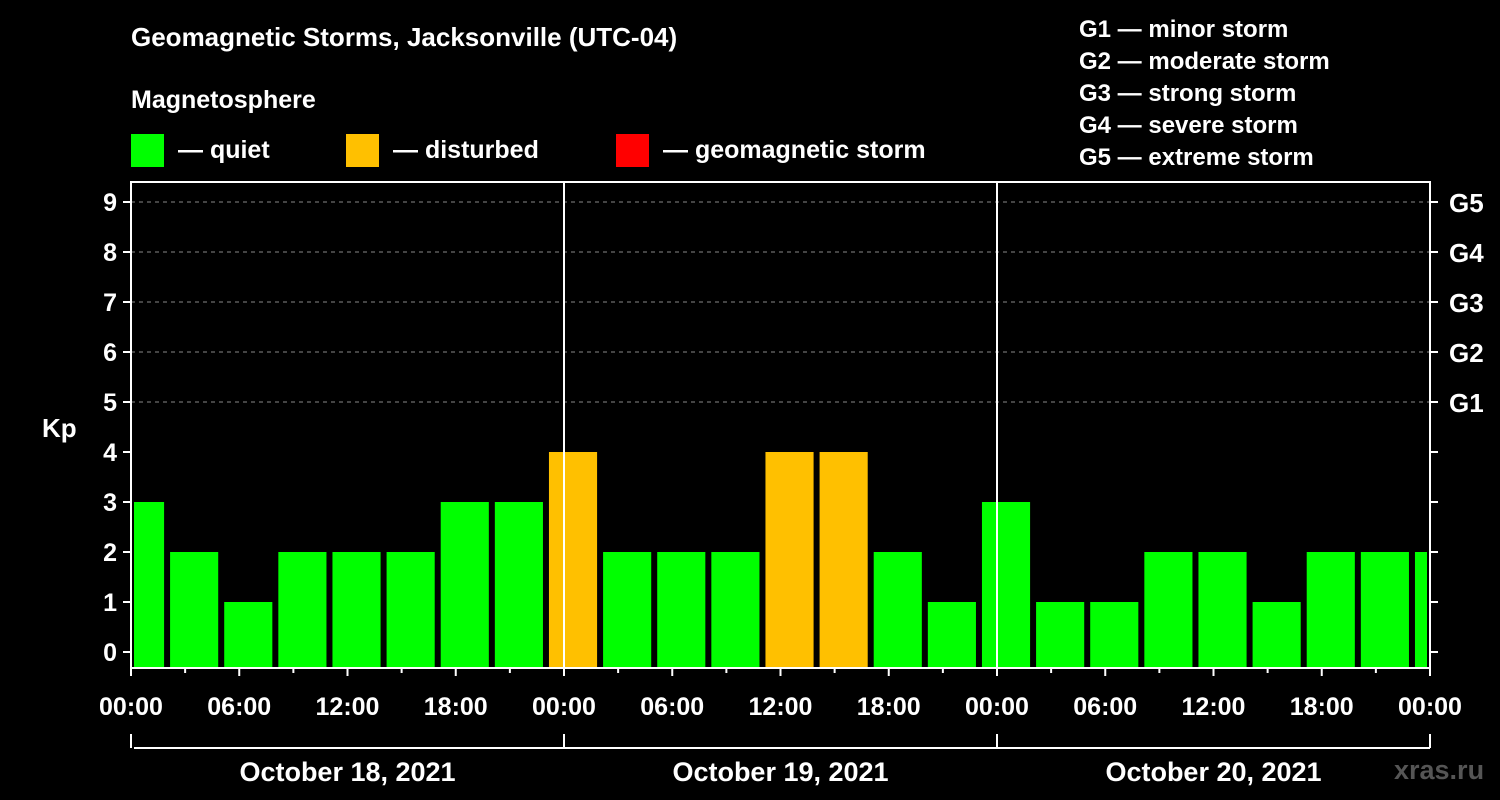  What do you see at coordinates (110, 653) in the screenshot?
I see `y-tick-label: 0` at bounding box center [110, 653].